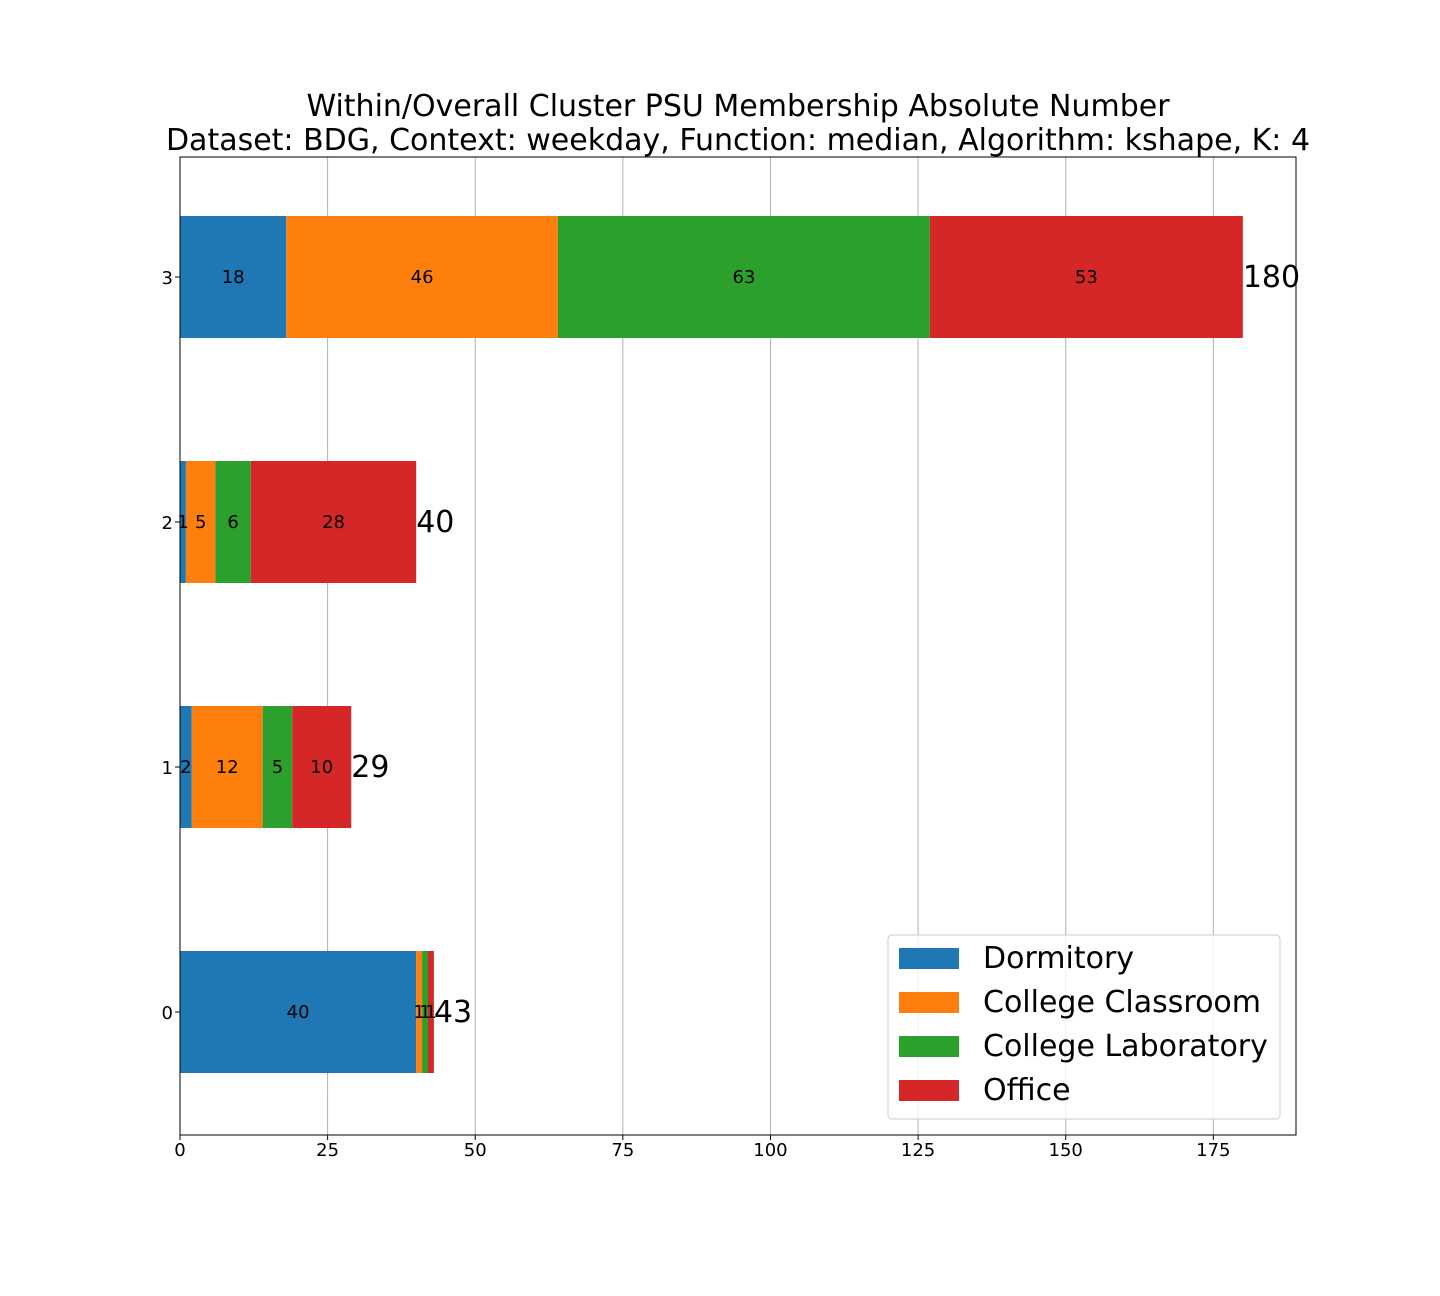 Image resolution: width=1440 pixels, height=1296 pixels. Describe the element at coordinates (327, 1150) in the screenshot. I see `x-tick-label: 25` at that location.